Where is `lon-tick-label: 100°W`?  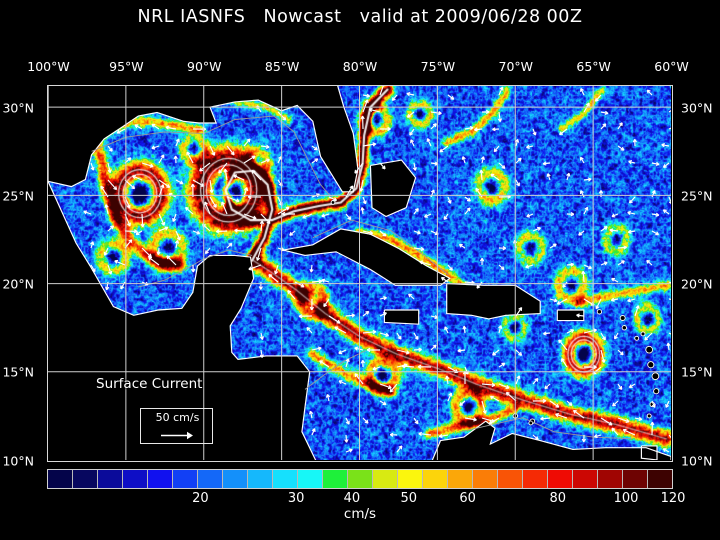 lon-tick-label: 100°W is located at coordinates (48, 66).